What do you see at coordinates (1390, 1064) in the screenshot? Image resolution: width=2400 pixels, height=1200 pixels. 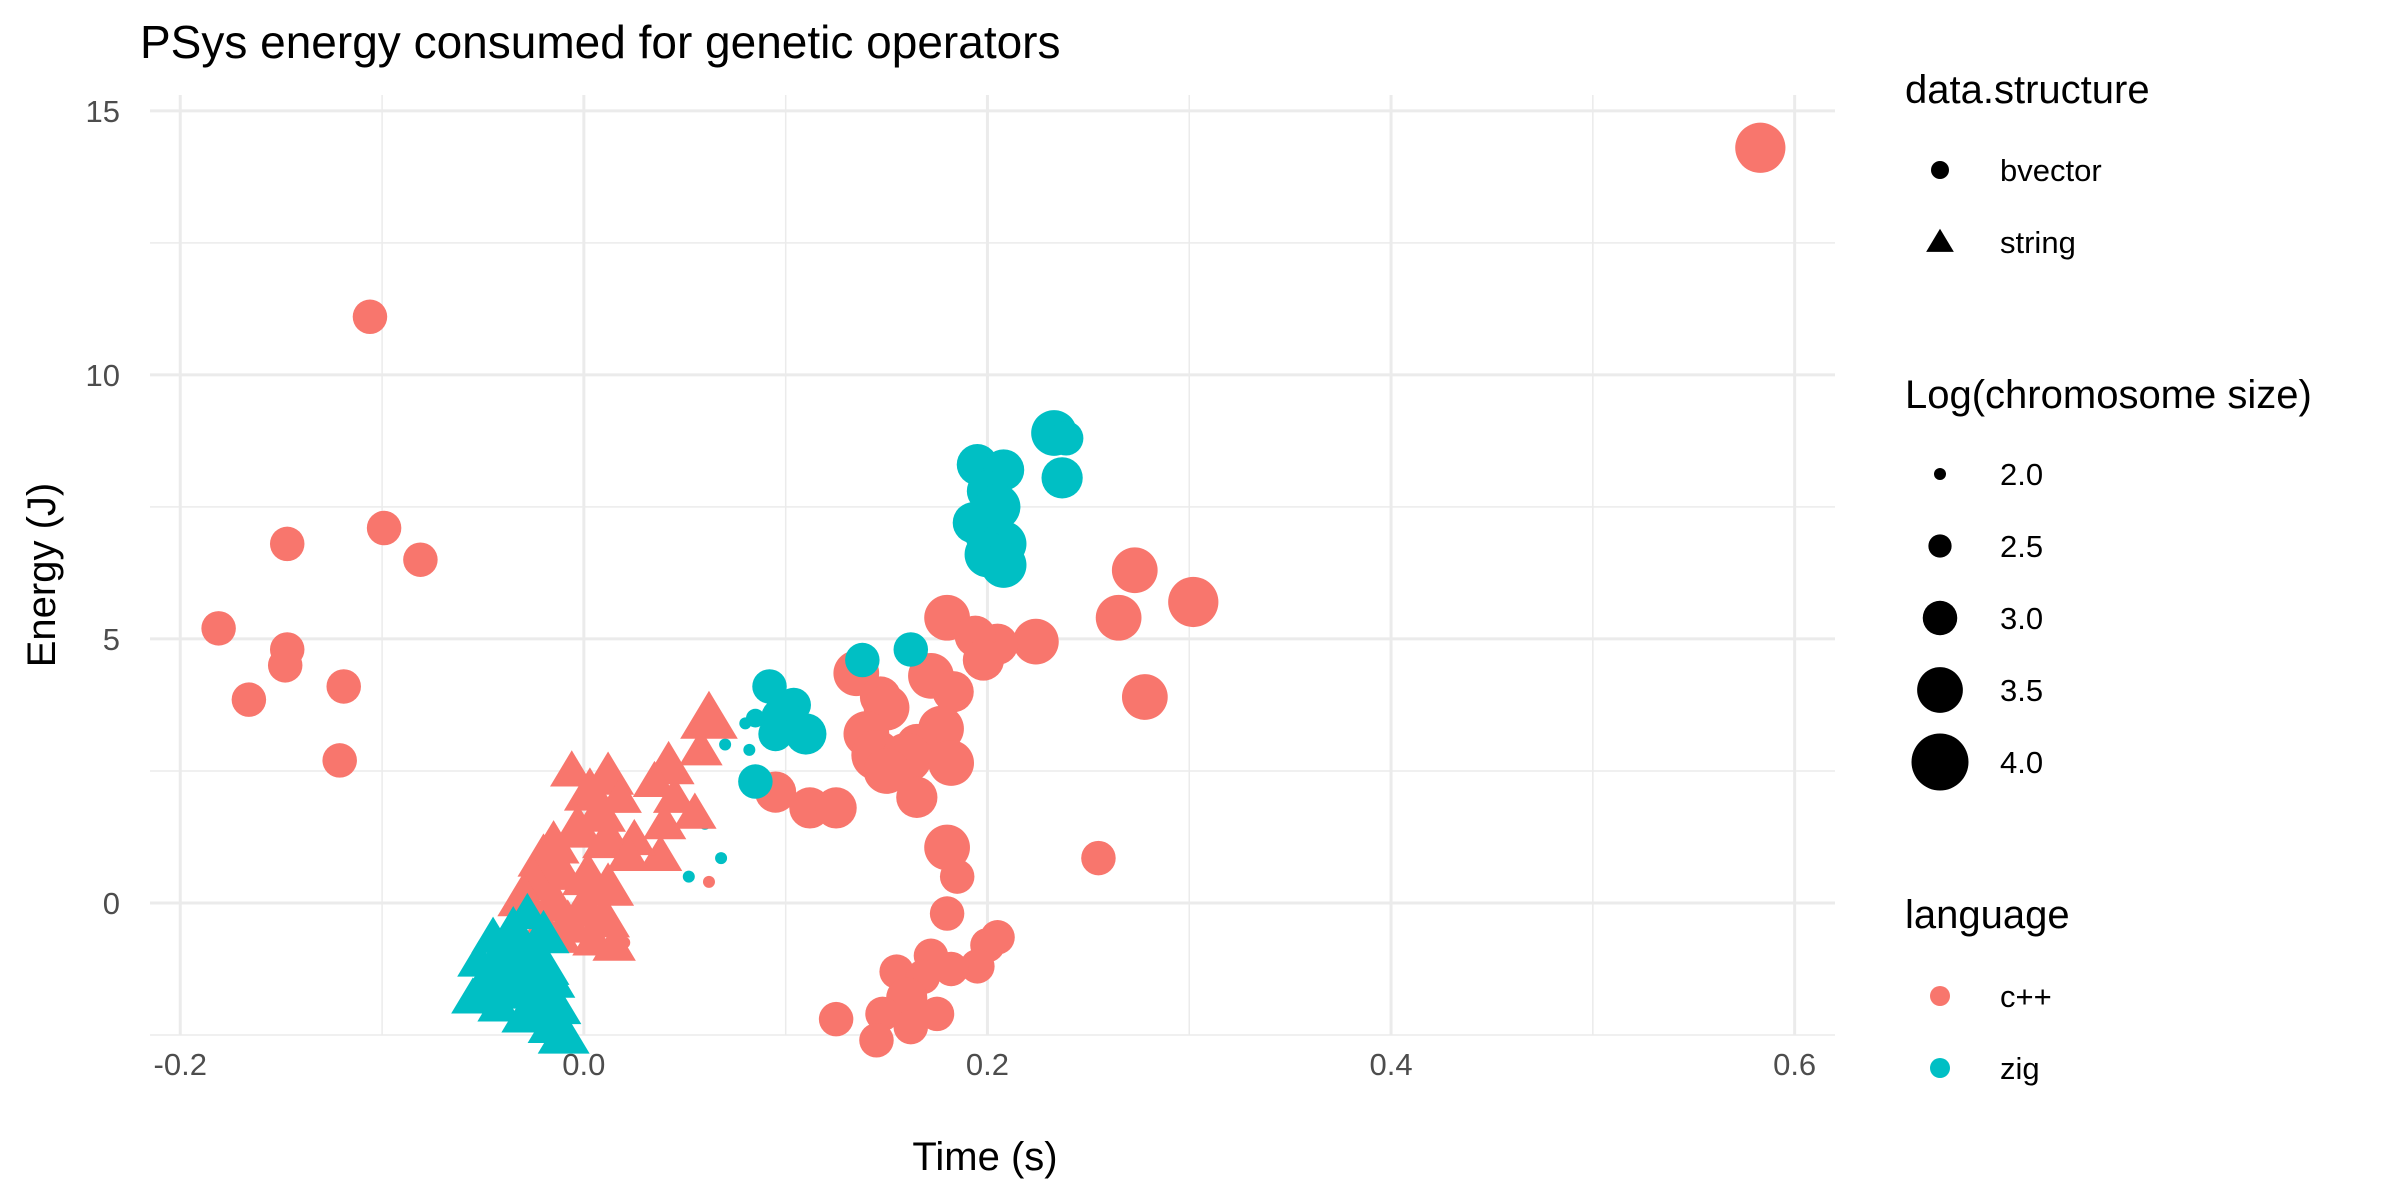 I see `x-tick-label: 0.4` at bounding box center [1390, 1064].